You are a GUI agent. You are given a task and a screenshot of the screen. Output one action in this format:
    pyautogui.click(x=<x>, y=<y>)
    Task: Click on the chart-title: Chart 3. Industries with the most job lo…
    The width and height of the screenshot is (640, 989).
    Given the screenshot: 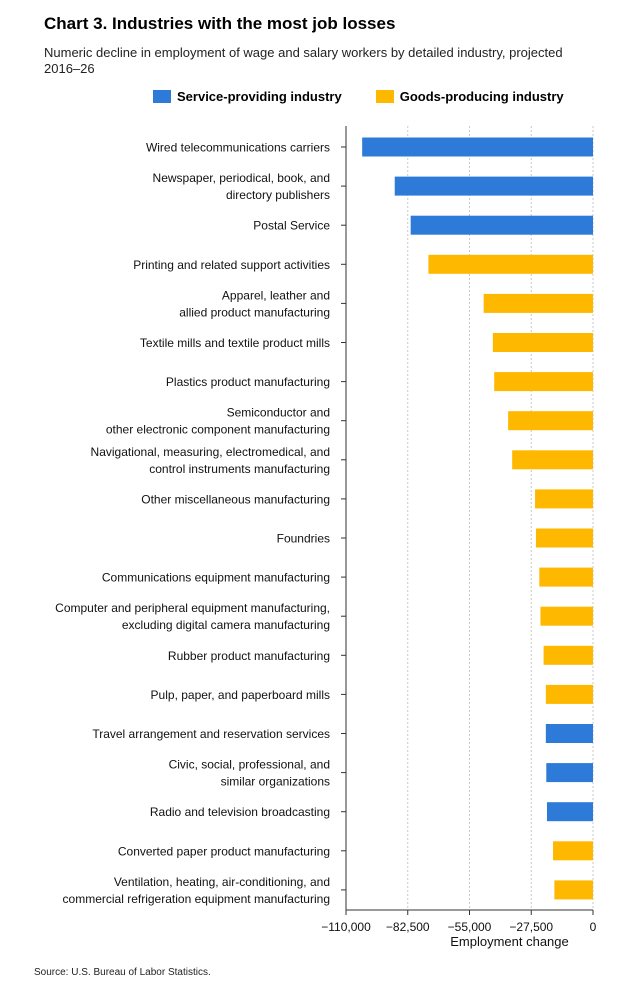 What is the action you would take?
    pyautogui.click(x=220, y=23)
    